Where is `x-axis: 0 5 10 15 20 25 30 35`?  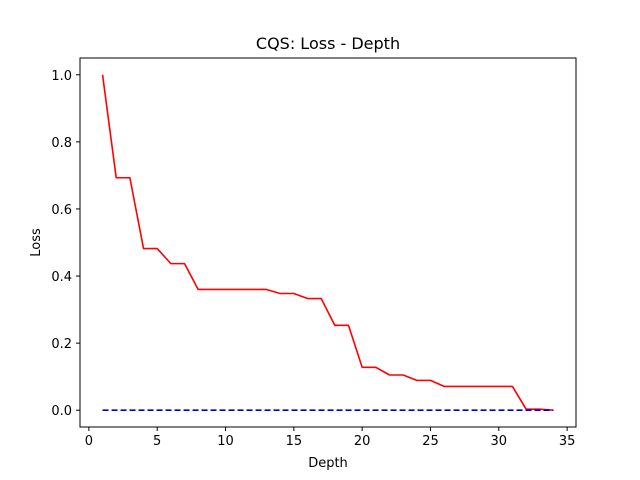 x-axis: 0 5 10 15 20 25 30 35 is located at coordinates (330, 438).